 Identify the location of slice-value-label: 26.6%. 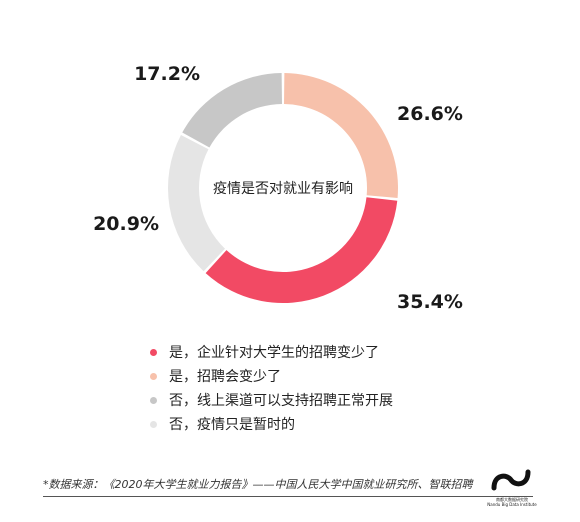
(430, 114).